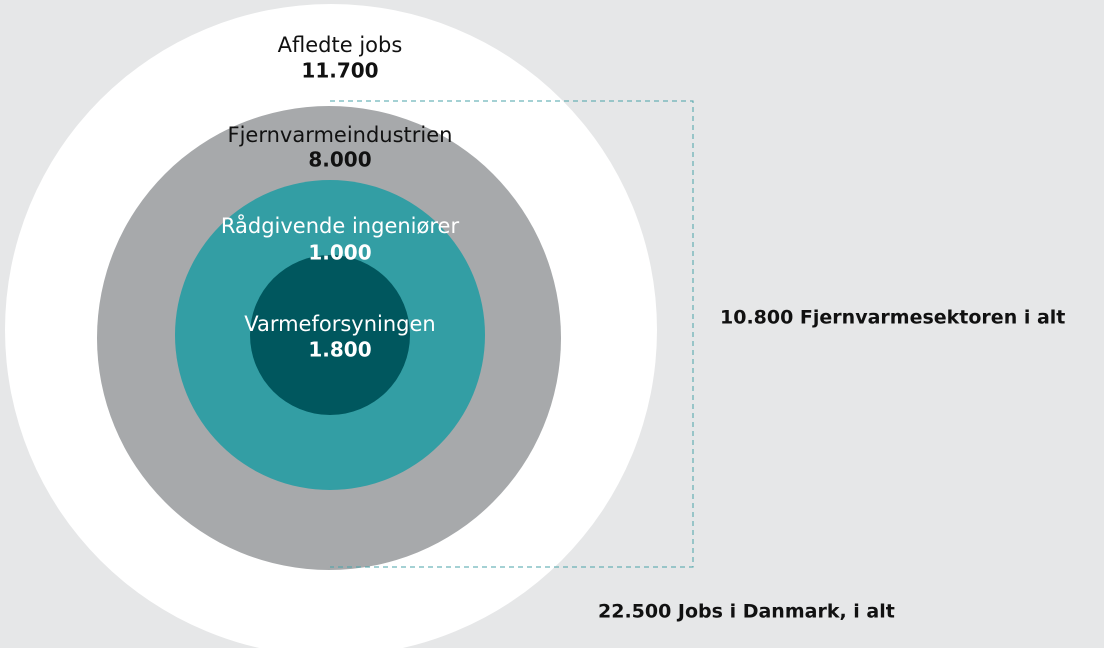 The image size is (1104, 648). What do you see at coordinates (746, 612) in the screenshot?
I see `grand-total: 22.500 Jobs i Danmark, i alt` at bounding box center [746, 612].